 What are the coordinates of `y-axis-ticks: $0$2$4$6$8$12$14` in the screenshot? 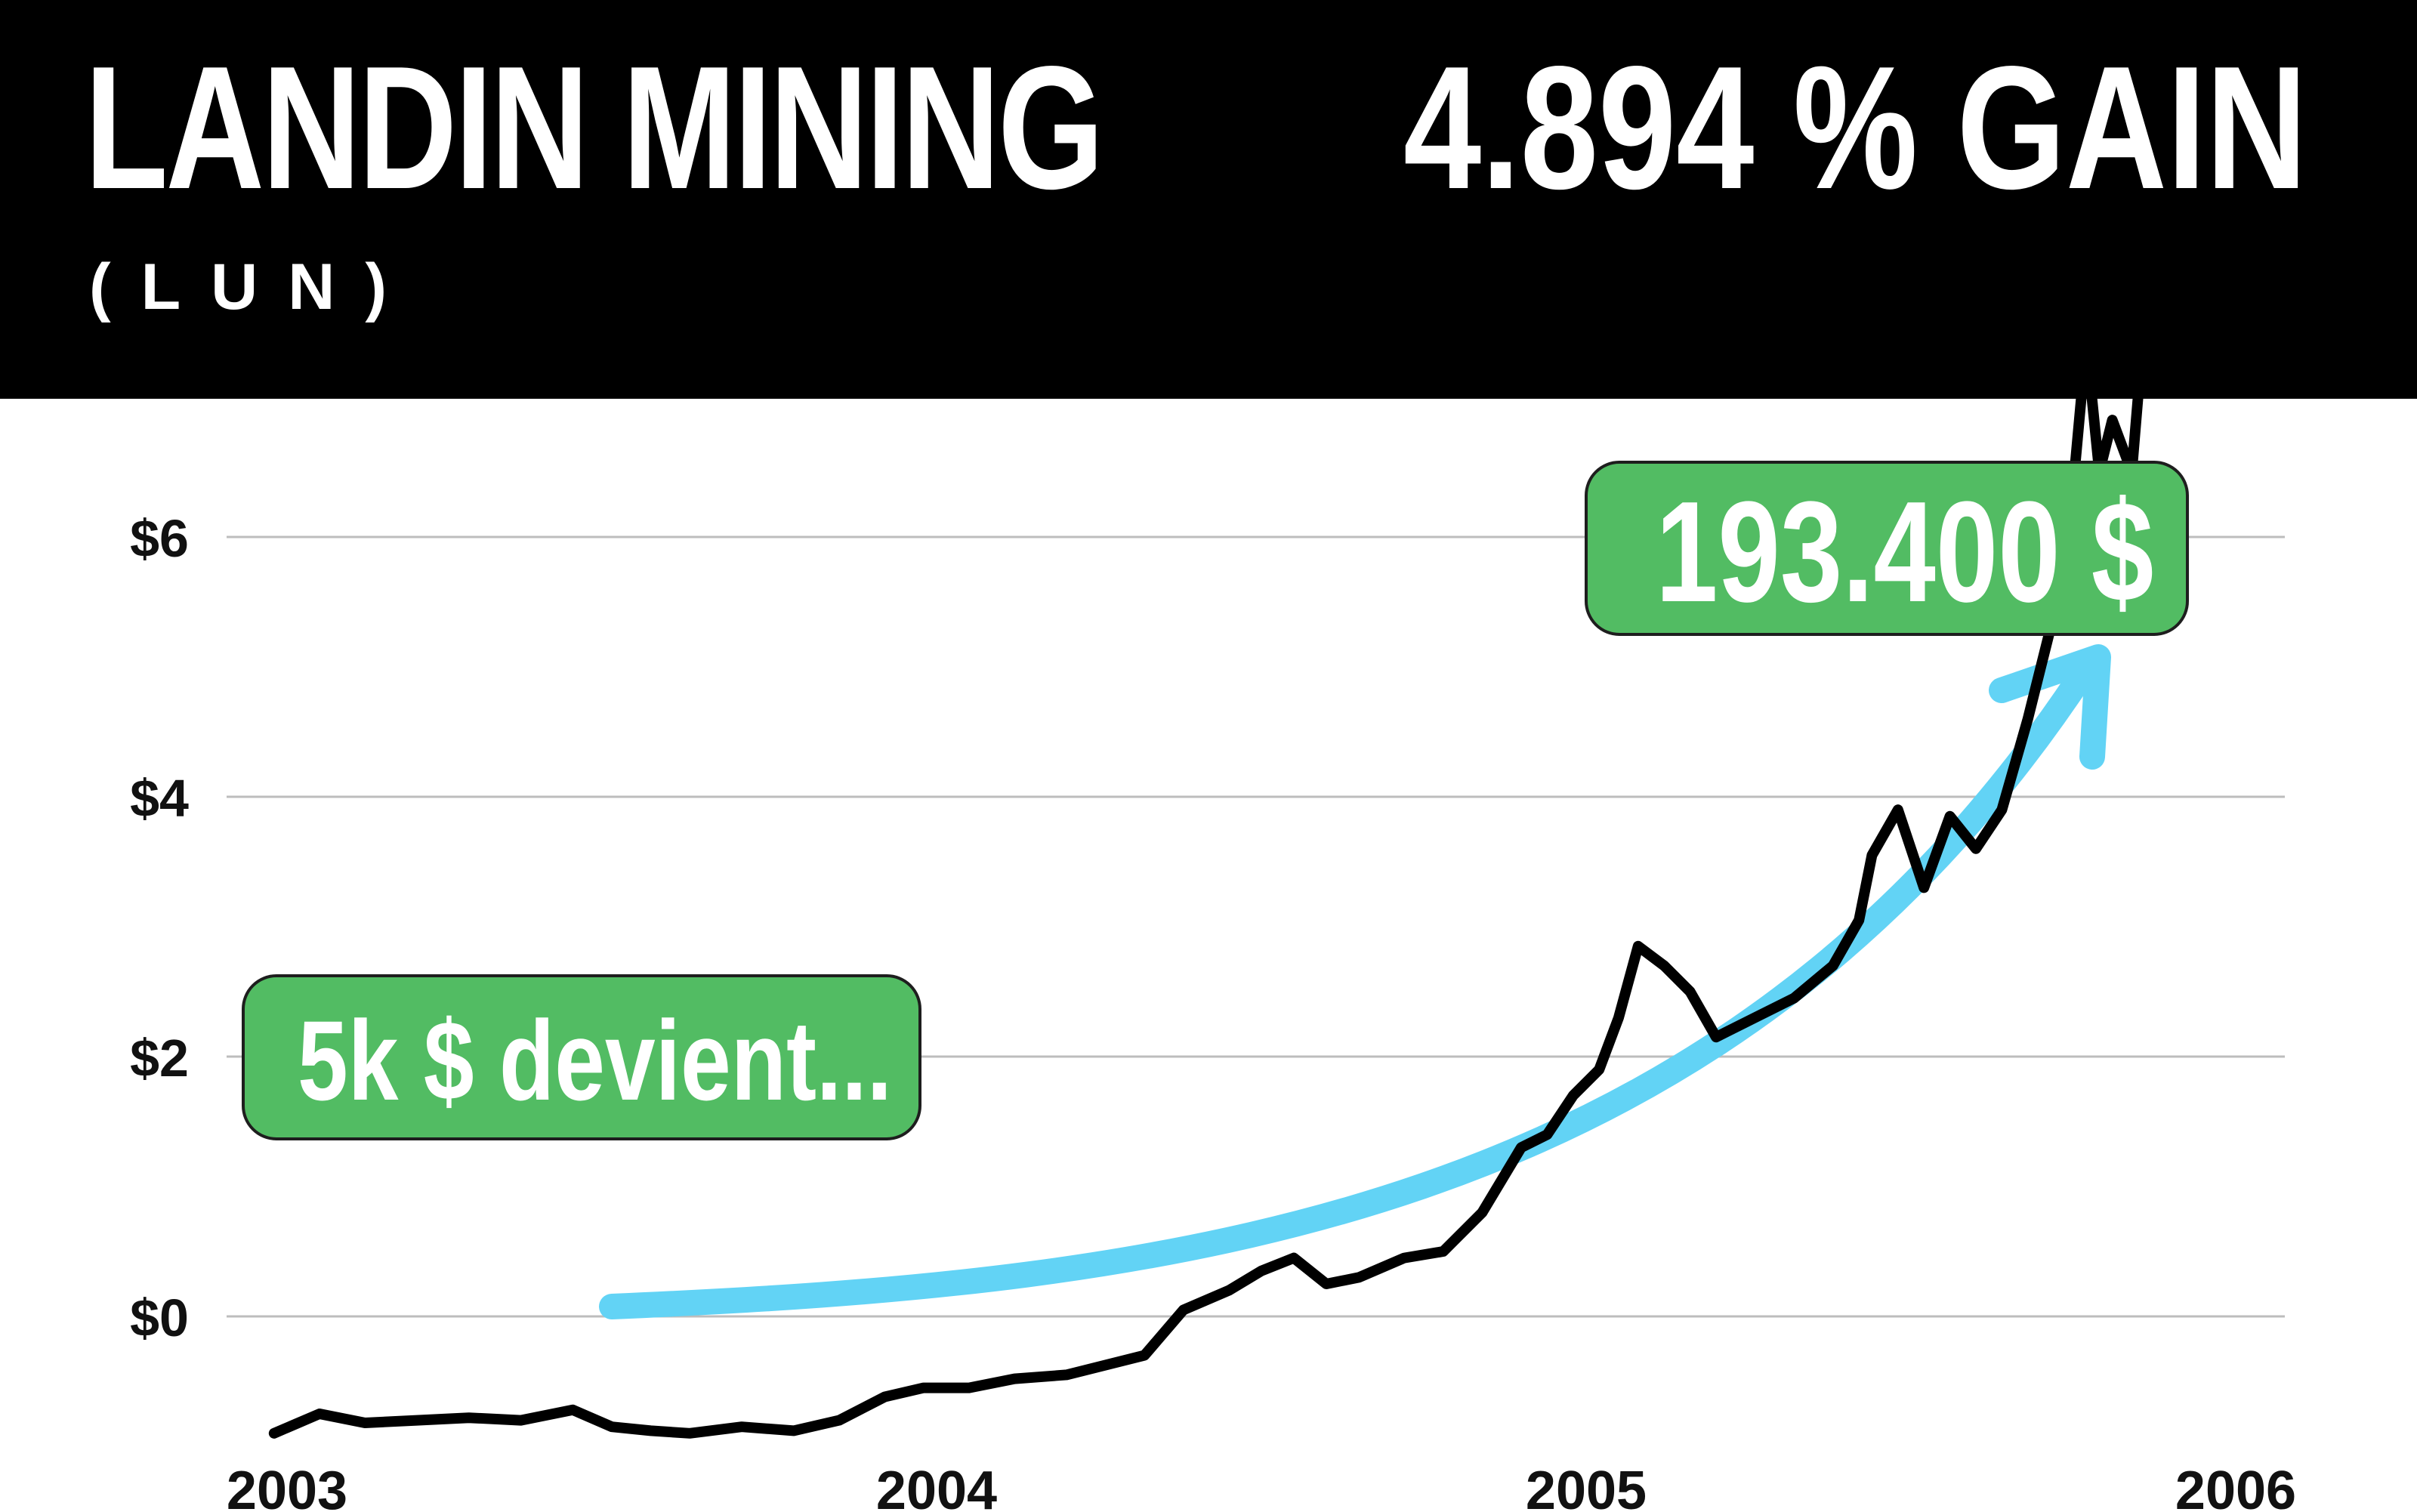 It's located at (159, 928).